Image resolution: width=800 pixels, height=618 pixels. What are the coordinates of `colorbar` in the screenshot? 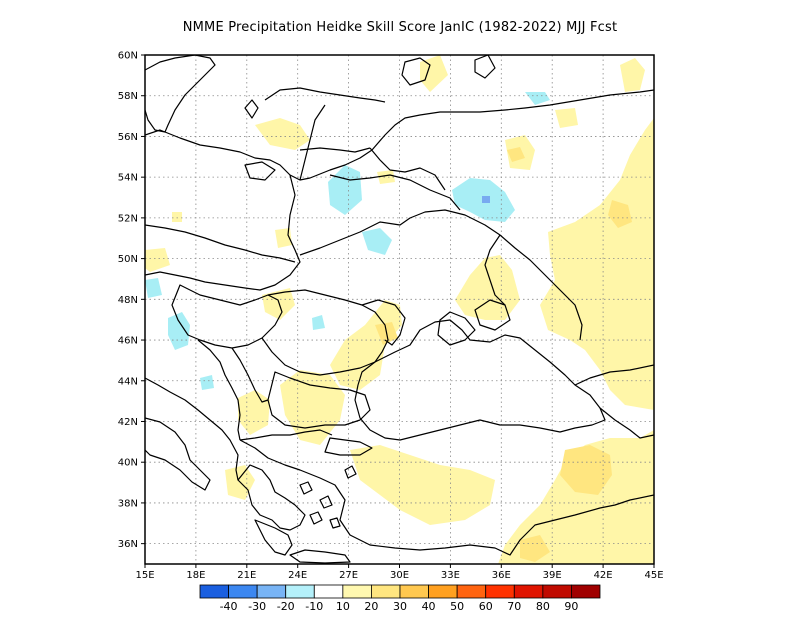 It's located at (400, 591).